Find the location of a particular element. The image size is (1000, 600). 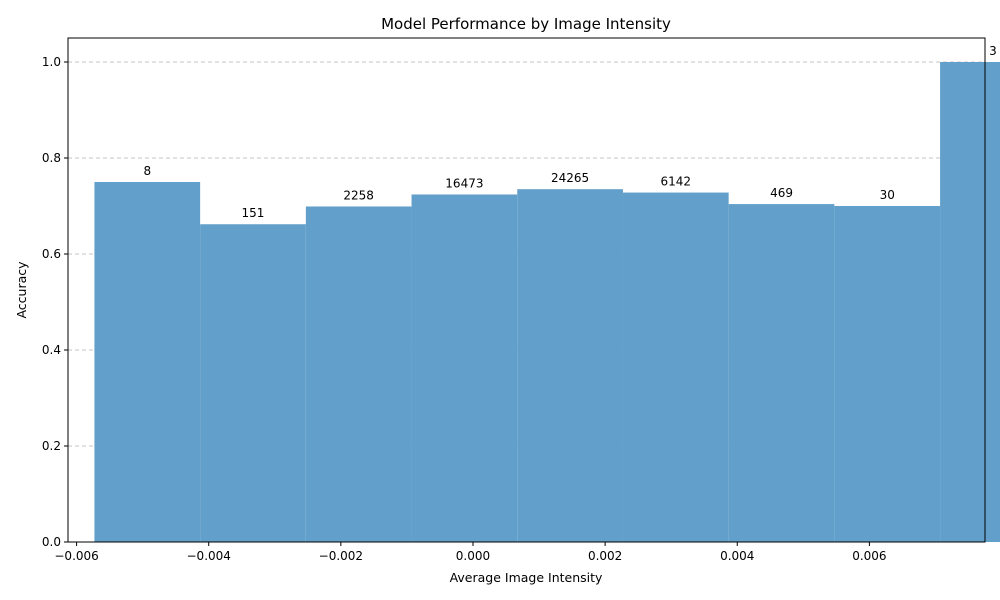

x-tick-label: 0.006 is located at coordinates (869, 556).